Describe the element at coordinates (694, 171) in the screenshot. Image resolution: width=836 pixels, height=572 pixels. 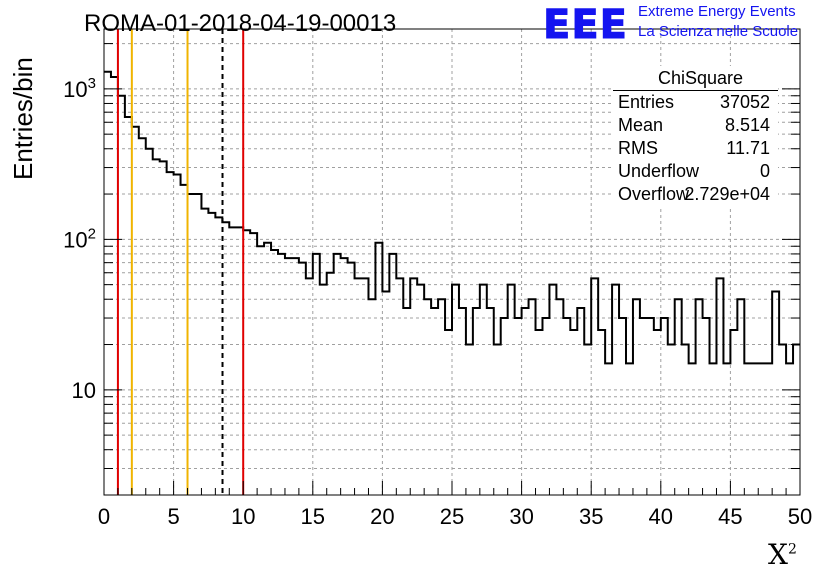
I see `stats-row-underflow: Underflow 0` at that location.